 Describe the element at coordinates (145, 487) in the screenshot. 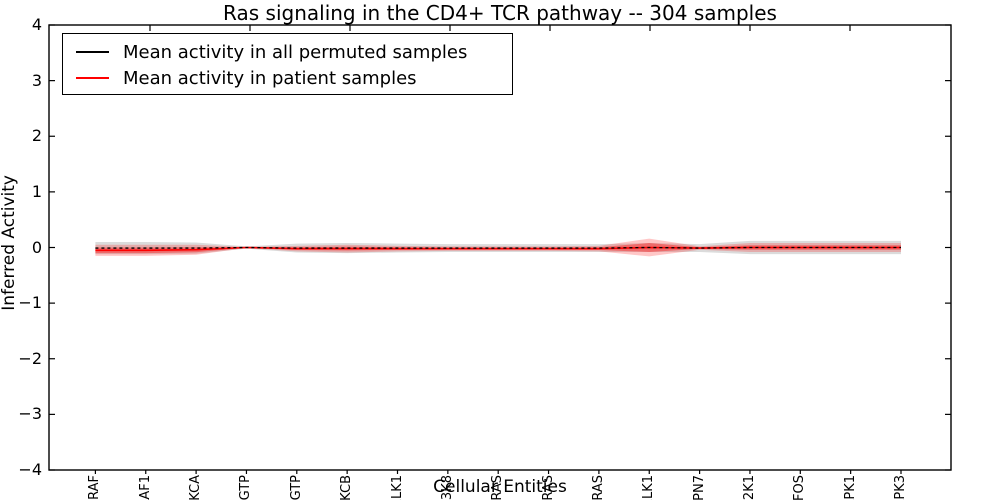

I see `x-axis-entity-label: RAF1` at that location.